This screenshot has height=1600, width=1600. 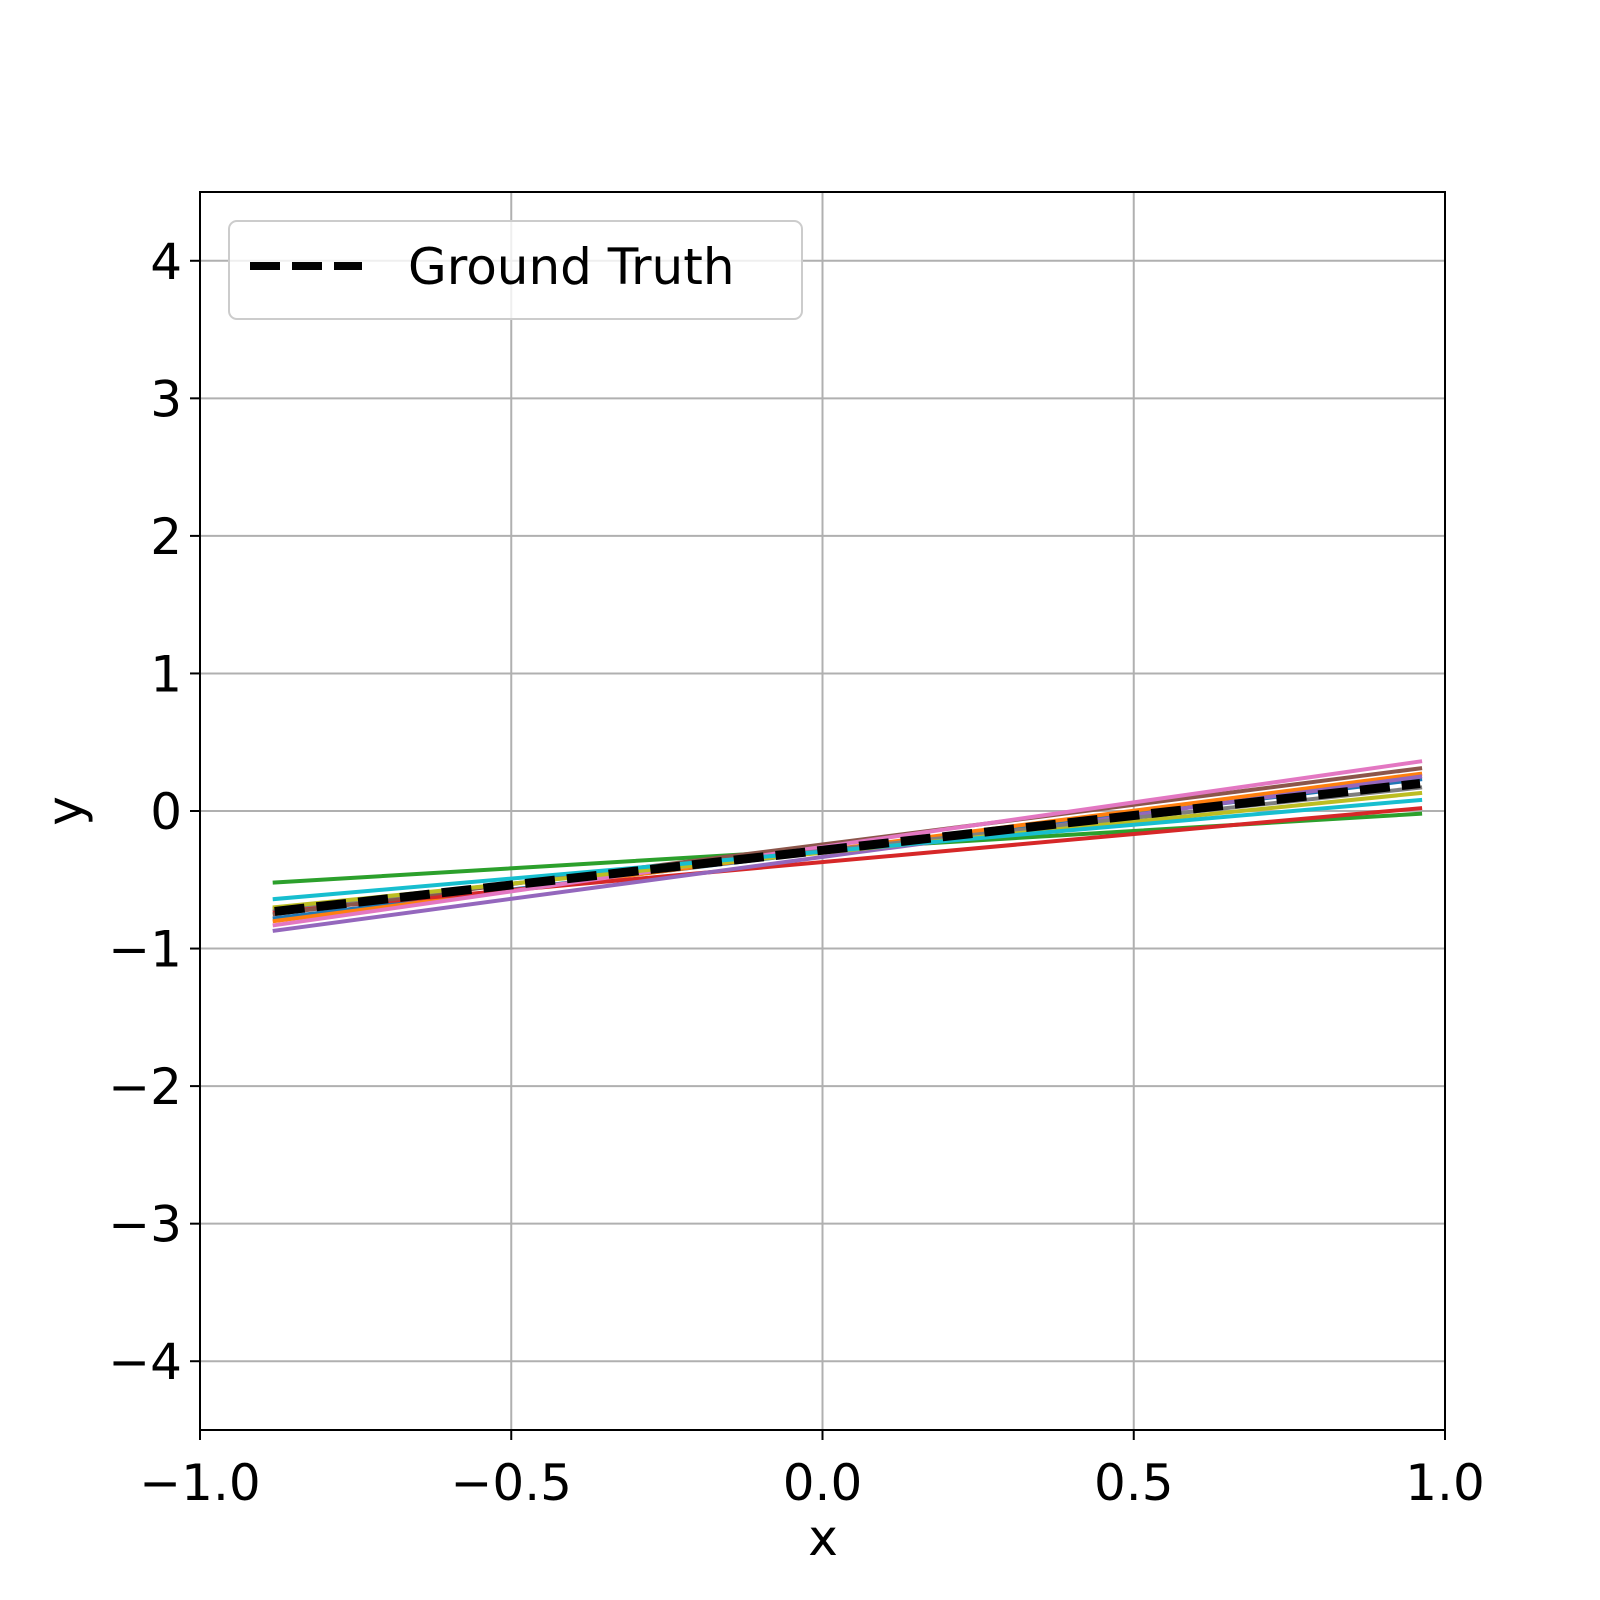 What do you see at coordinates (65, 811) in the screenshot?
I see `y-axis-label: y` at bounding box center [65, 811].